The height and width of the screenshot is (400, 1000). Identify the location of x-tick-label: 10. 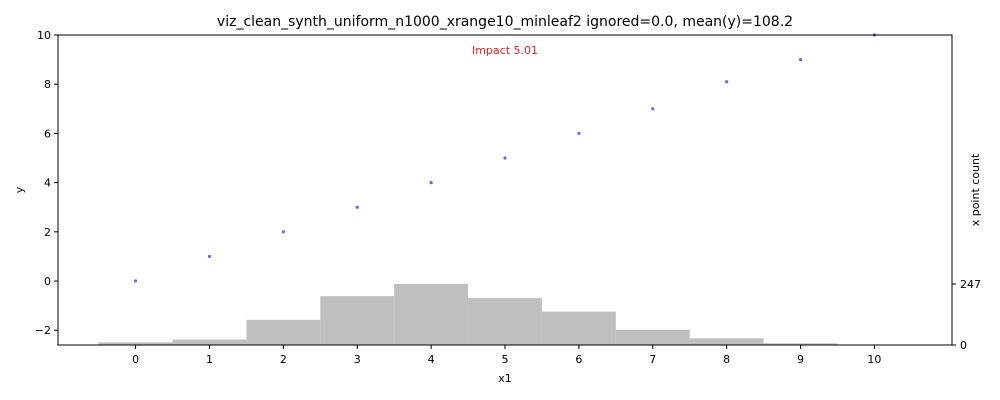
(874, 359).